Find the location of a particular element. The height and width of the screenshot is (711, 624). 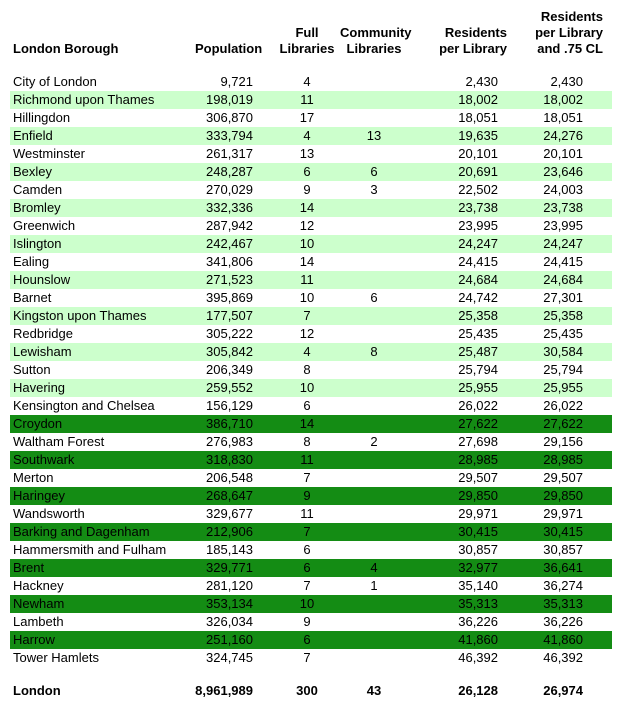

cell-borough: Haringey is located at coordinates (39, 495).